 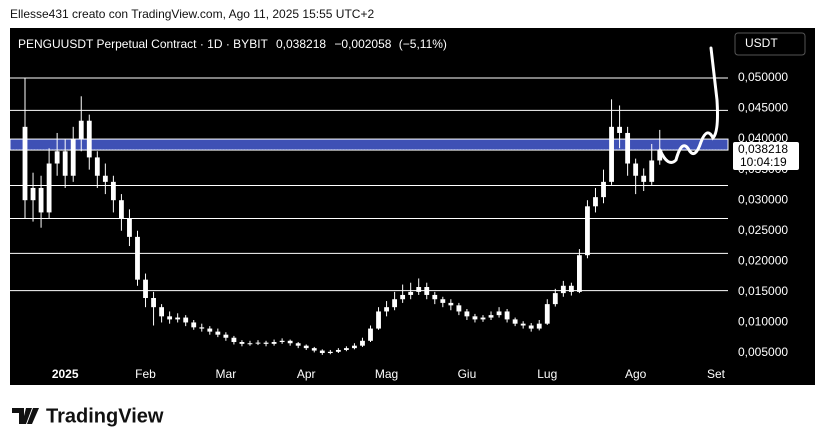 I want to click on price-box, so click(x=766, y=155).